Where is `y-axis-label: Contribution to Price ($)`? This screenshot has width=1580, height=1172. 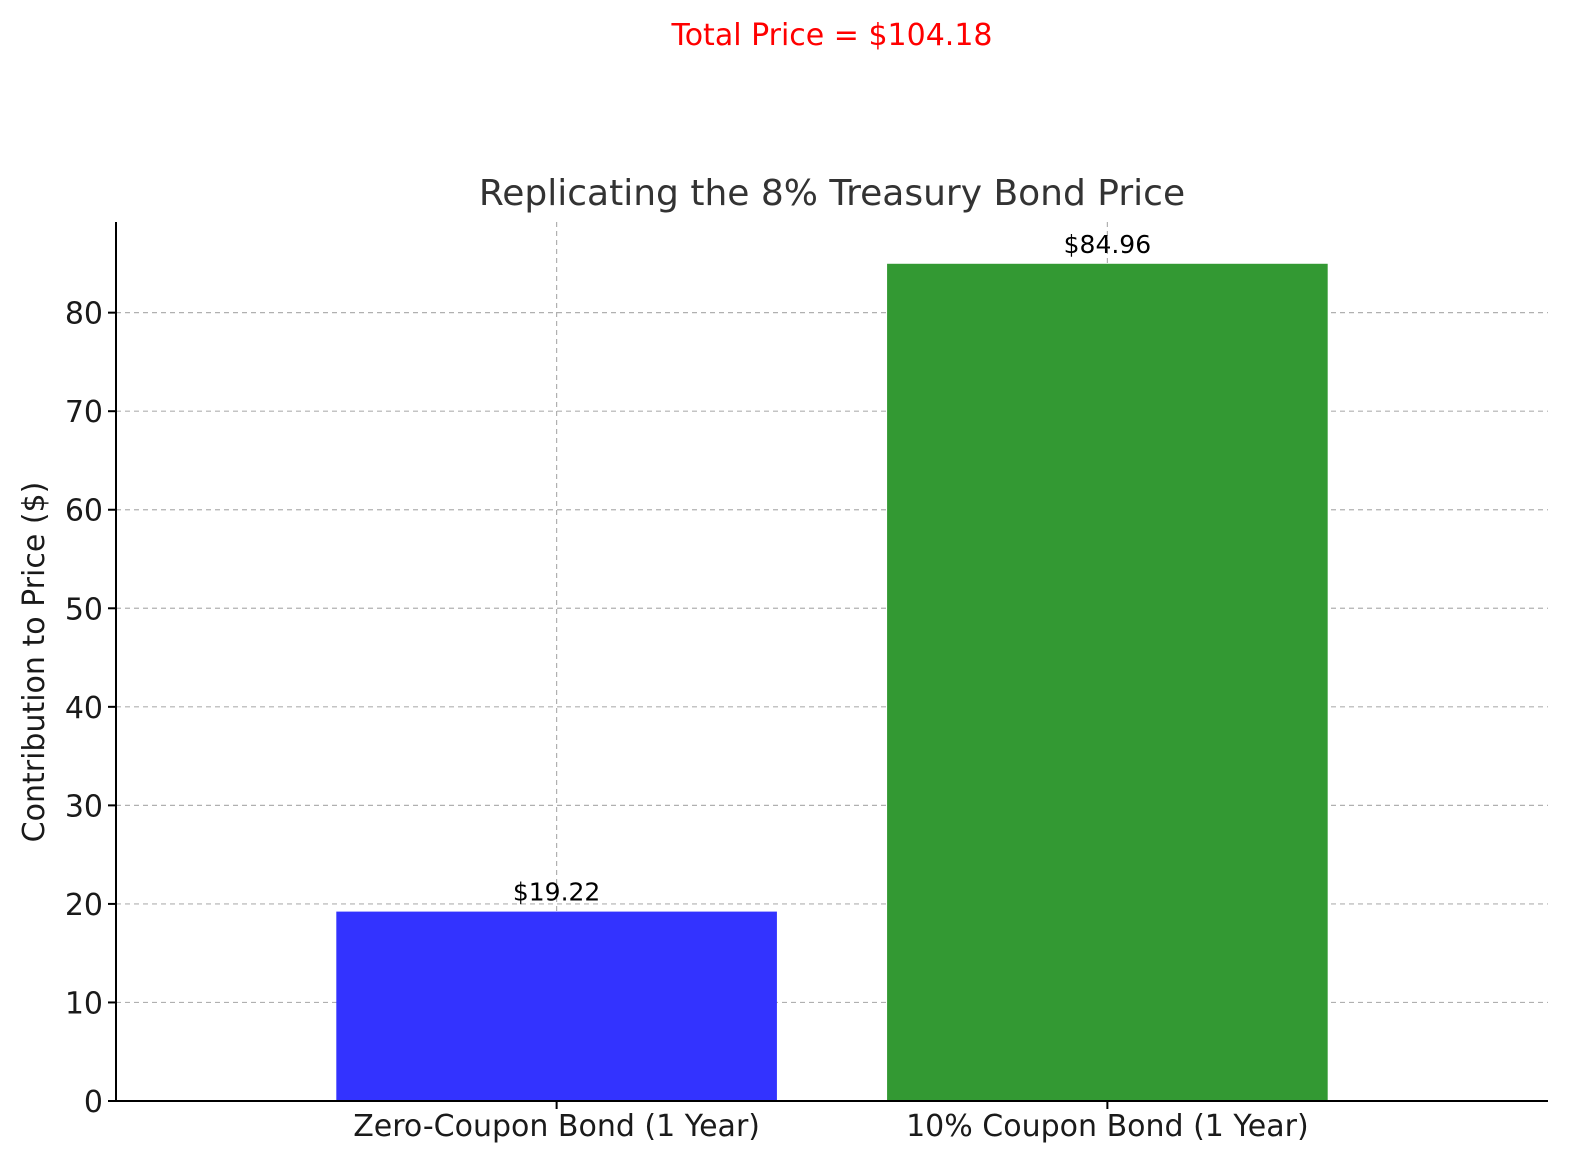
y-axis-label: Contribution to Price ($) is located at coordinates (34, 662).